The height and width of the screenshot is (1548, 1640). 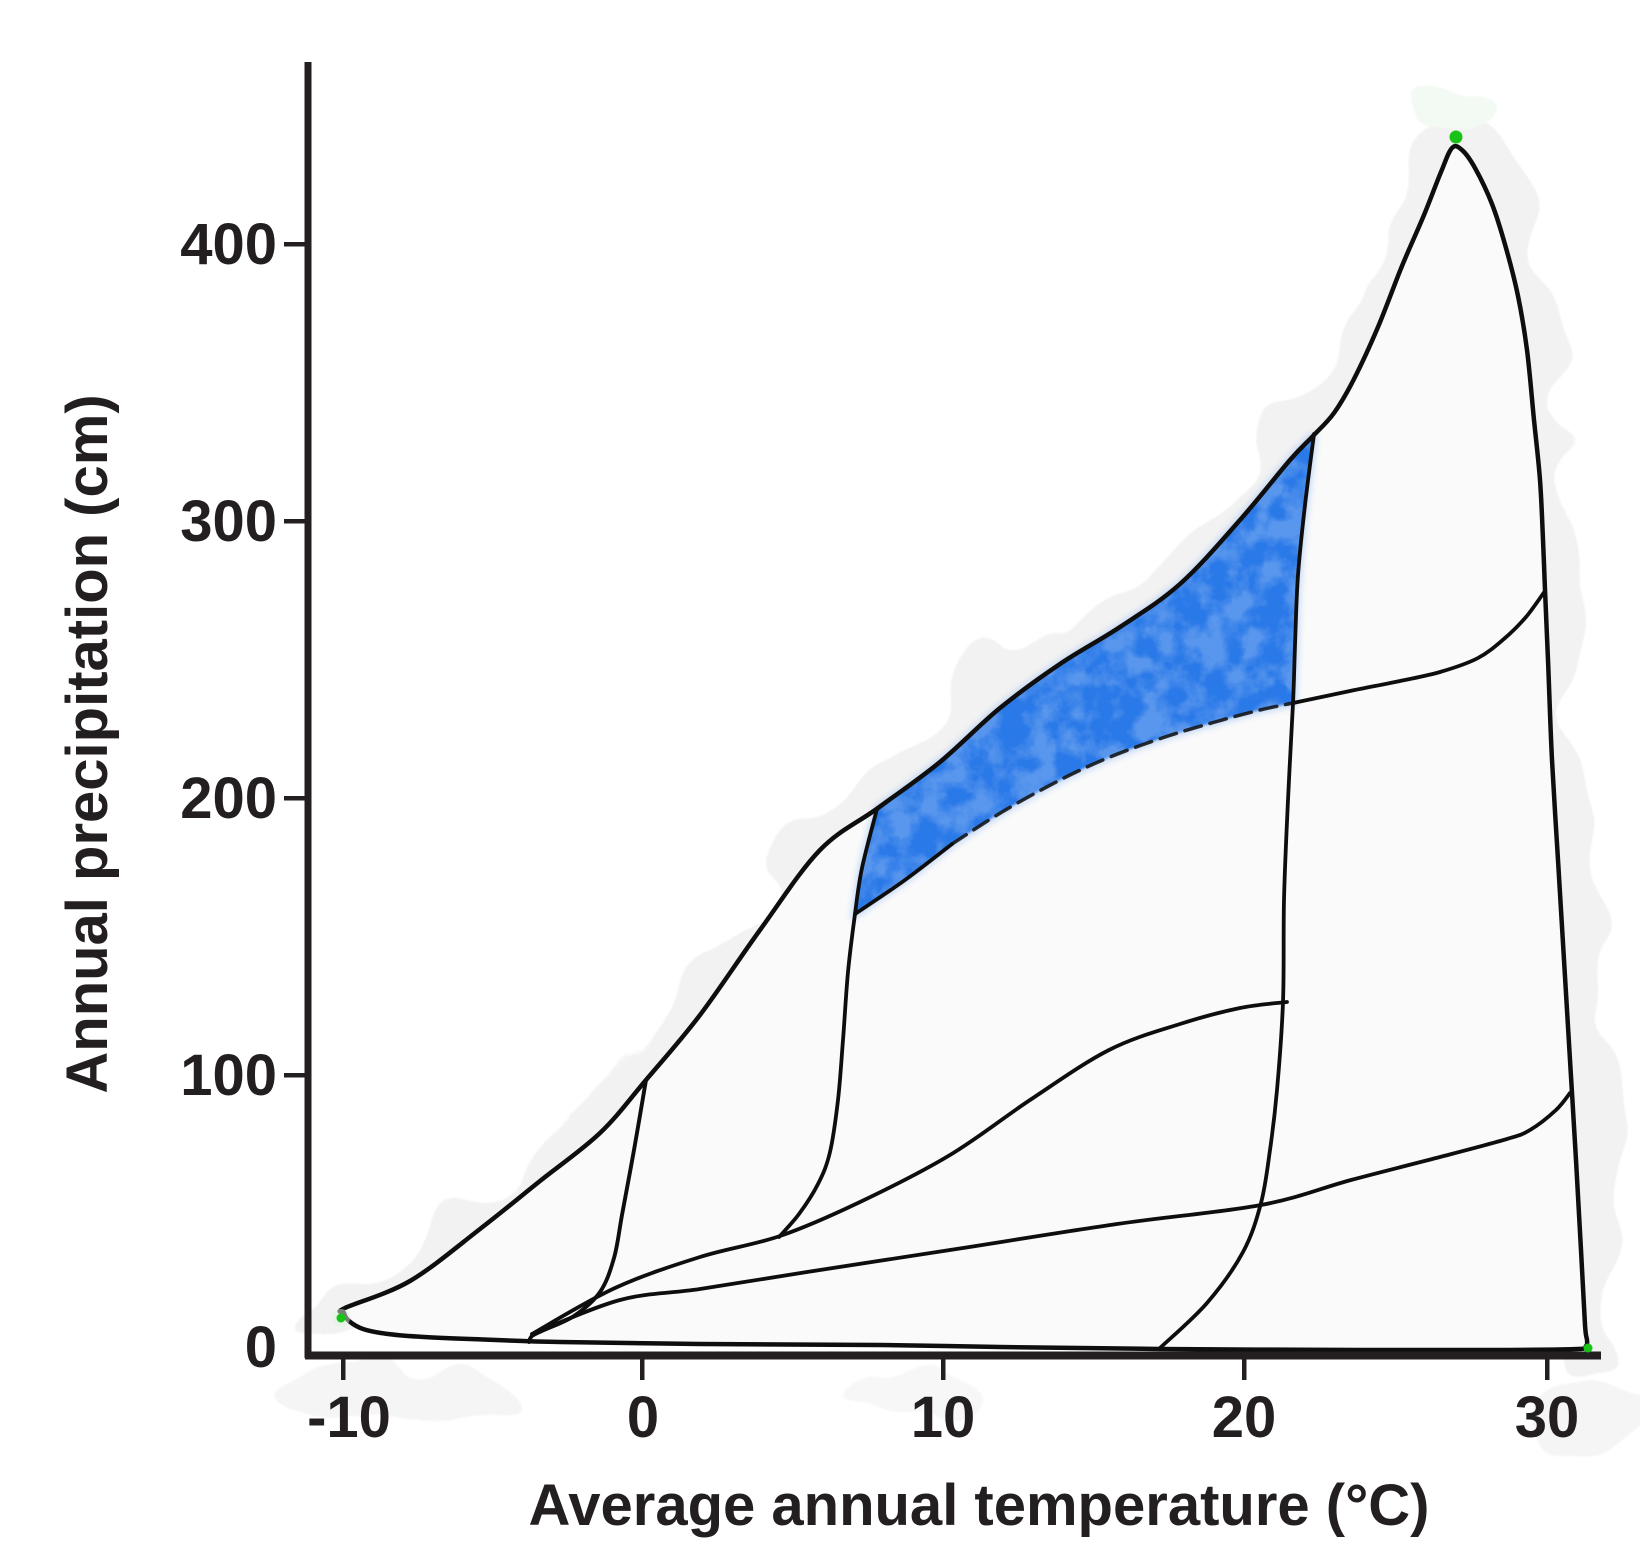 What do you see at coordinates (1244, 1417) in the screenshot?
I see `svg-text: 20` at bounding box center [1244, 1417].